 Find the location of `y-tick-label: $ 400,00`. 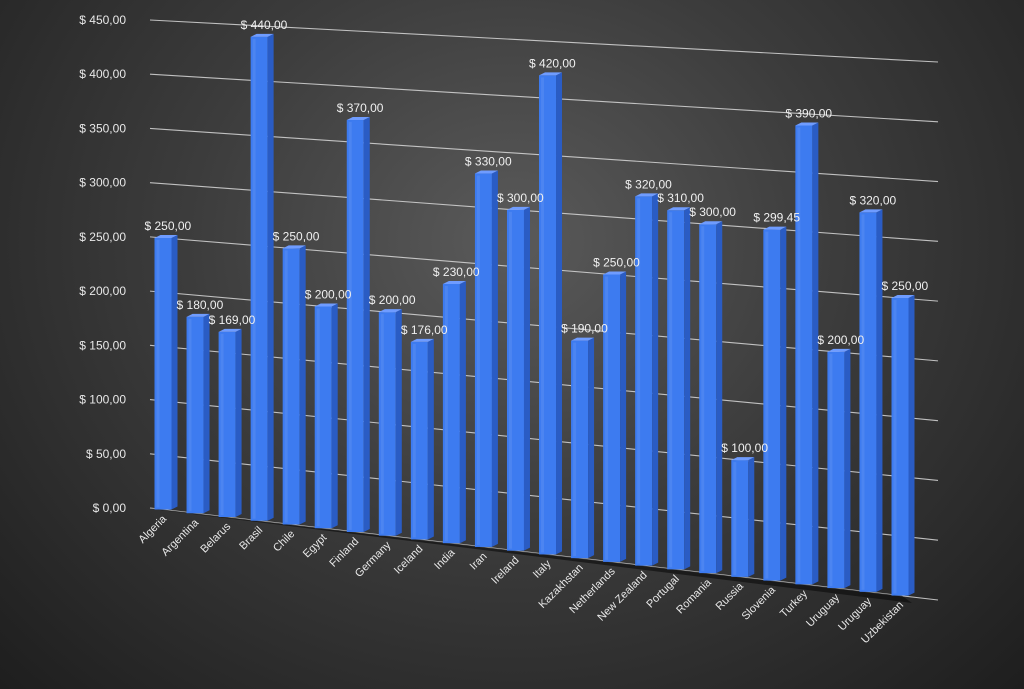

y-tick-label: $ 400,00 is located at coordinates (102, 74).